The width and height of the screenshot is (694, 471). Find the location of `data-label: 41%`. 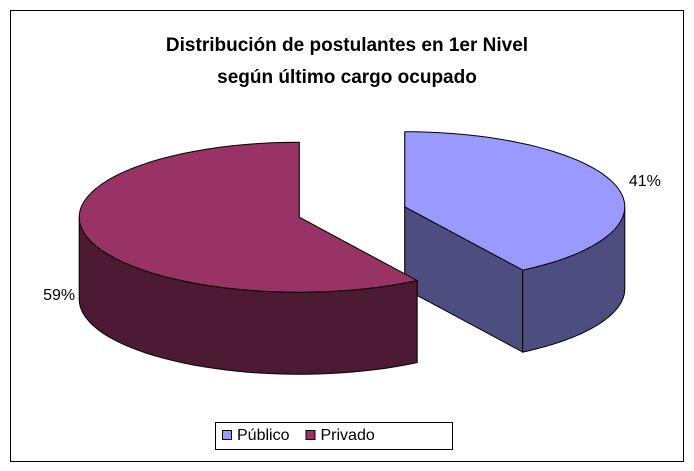

data-label: 41% is located at coordinates (645, 181).